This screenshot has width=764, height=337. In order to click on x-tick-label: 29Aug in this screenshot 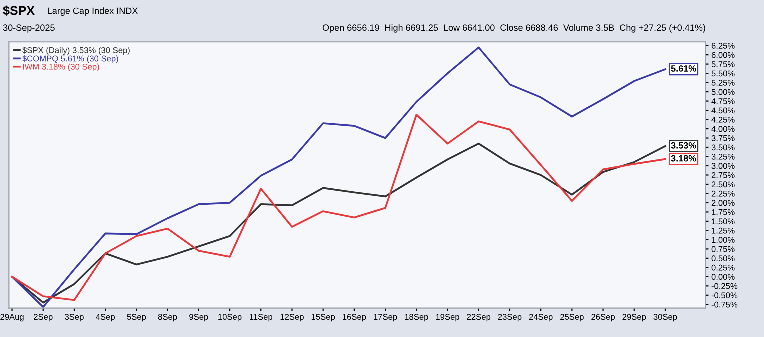, I will do `click(12, 318)`.